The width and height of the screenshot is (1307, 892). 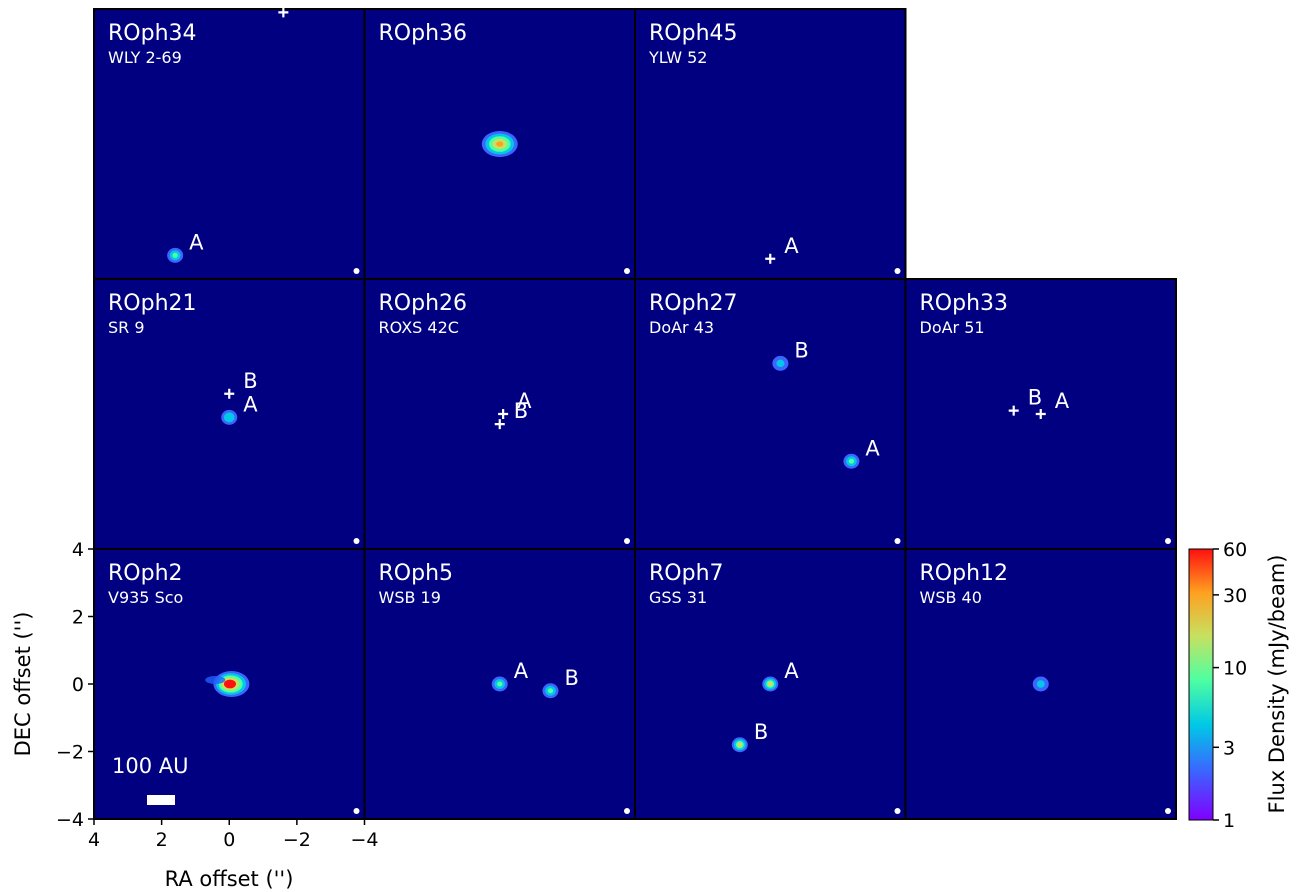 I want to click on x-tick-label: 0, so click(x=229, y=840).